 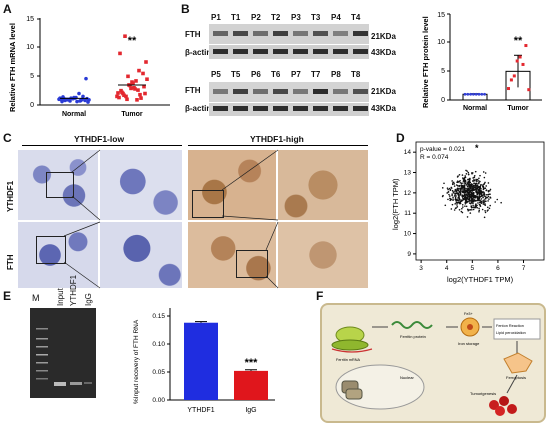 I want to click on panel-d-xtick-label: 3, so click(x=421, y=268).